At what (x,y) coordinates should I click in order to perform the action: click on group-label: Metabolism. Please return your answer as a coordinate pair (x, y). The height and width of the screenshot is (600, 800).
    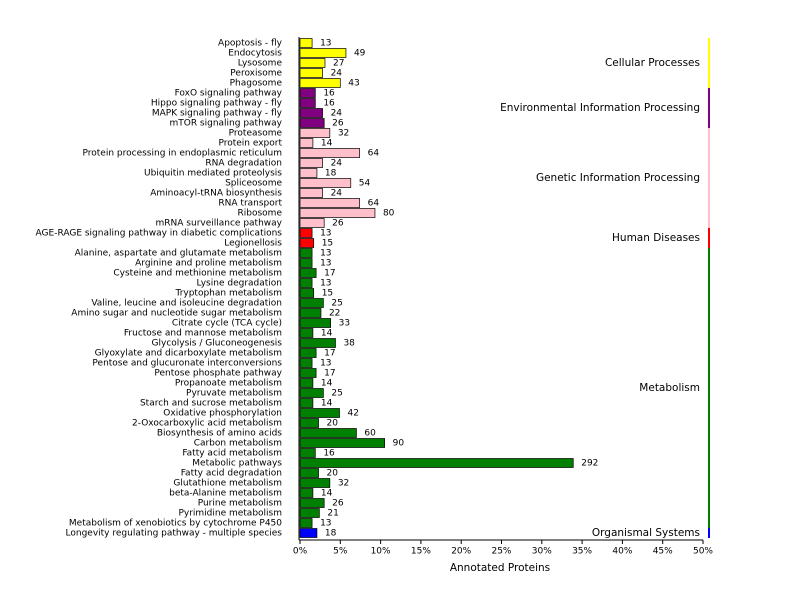
    Looking at the image, I should click on (669, 388).